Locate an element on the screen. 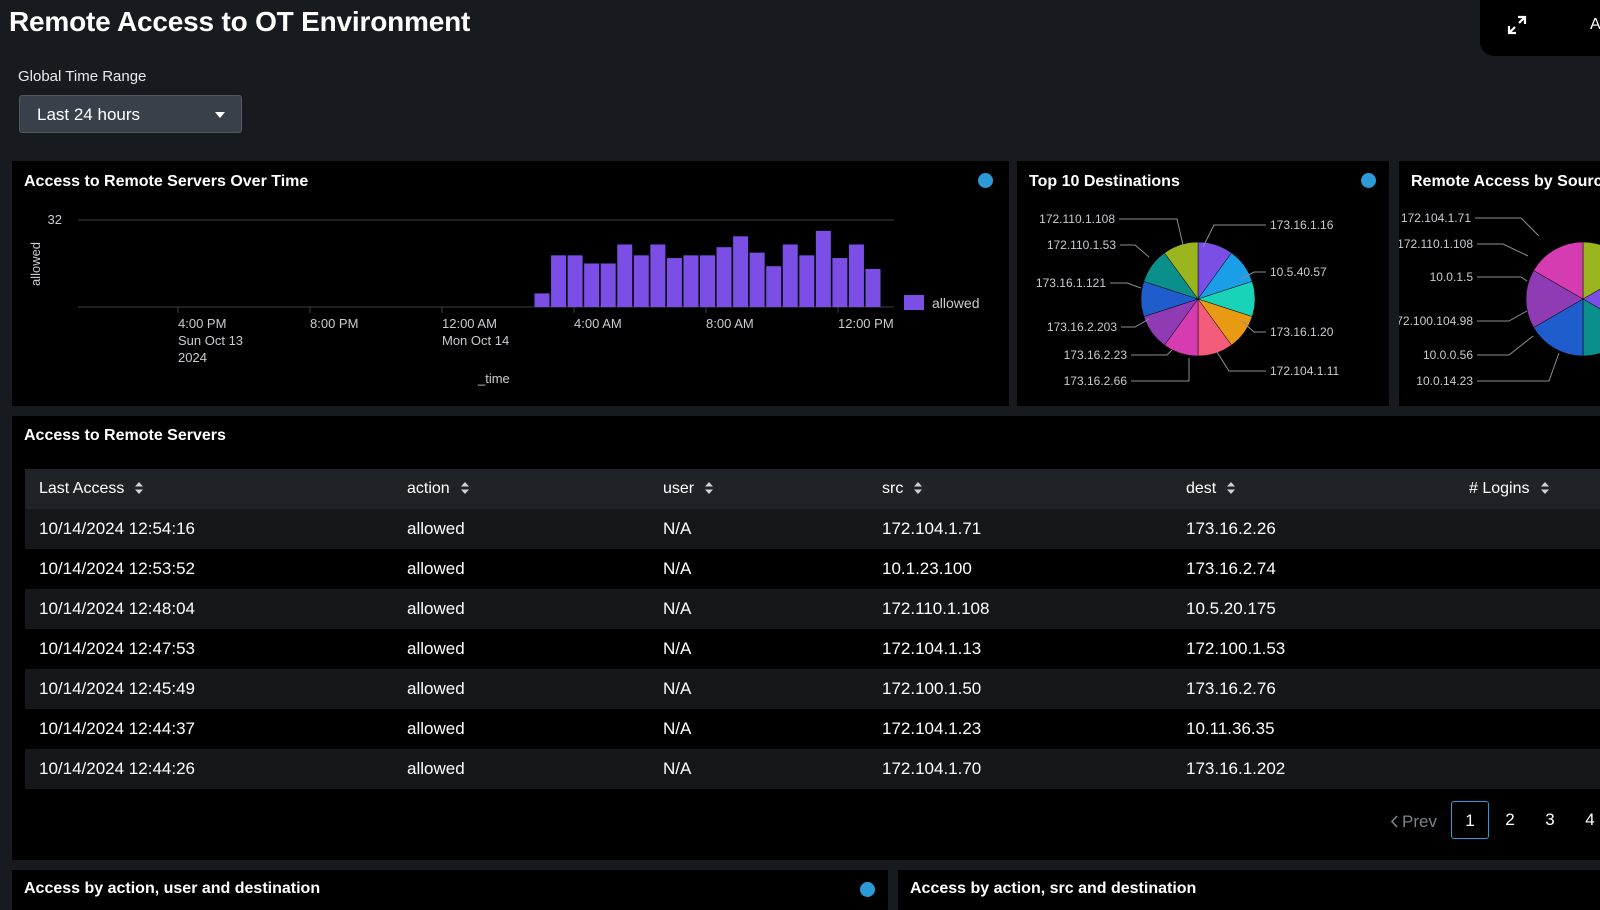 The width and height of the screenshot is (1600, 910). pie-label: 173.16.2.66 is located at coordinates (1096, 381).